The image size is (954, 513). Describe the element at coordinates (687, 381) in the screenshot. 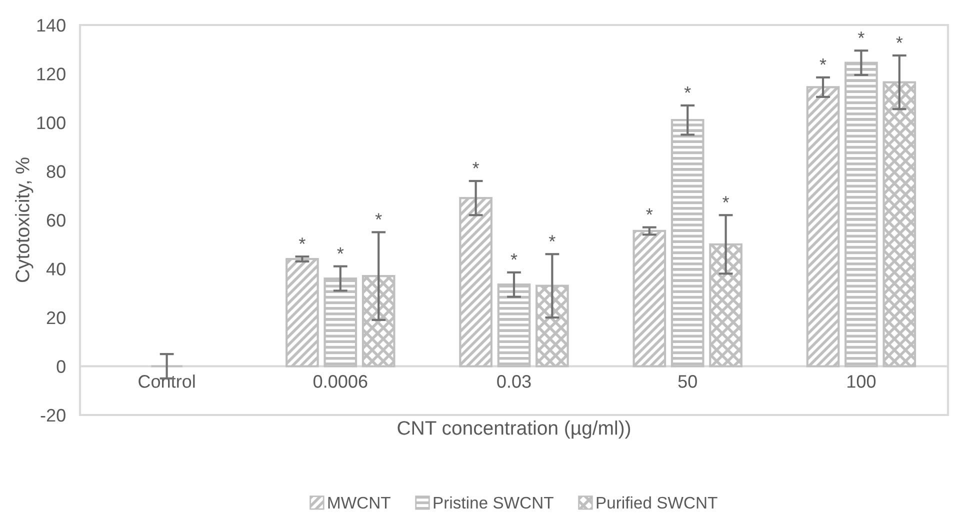

I see `x-tick-label: 50` at that location.